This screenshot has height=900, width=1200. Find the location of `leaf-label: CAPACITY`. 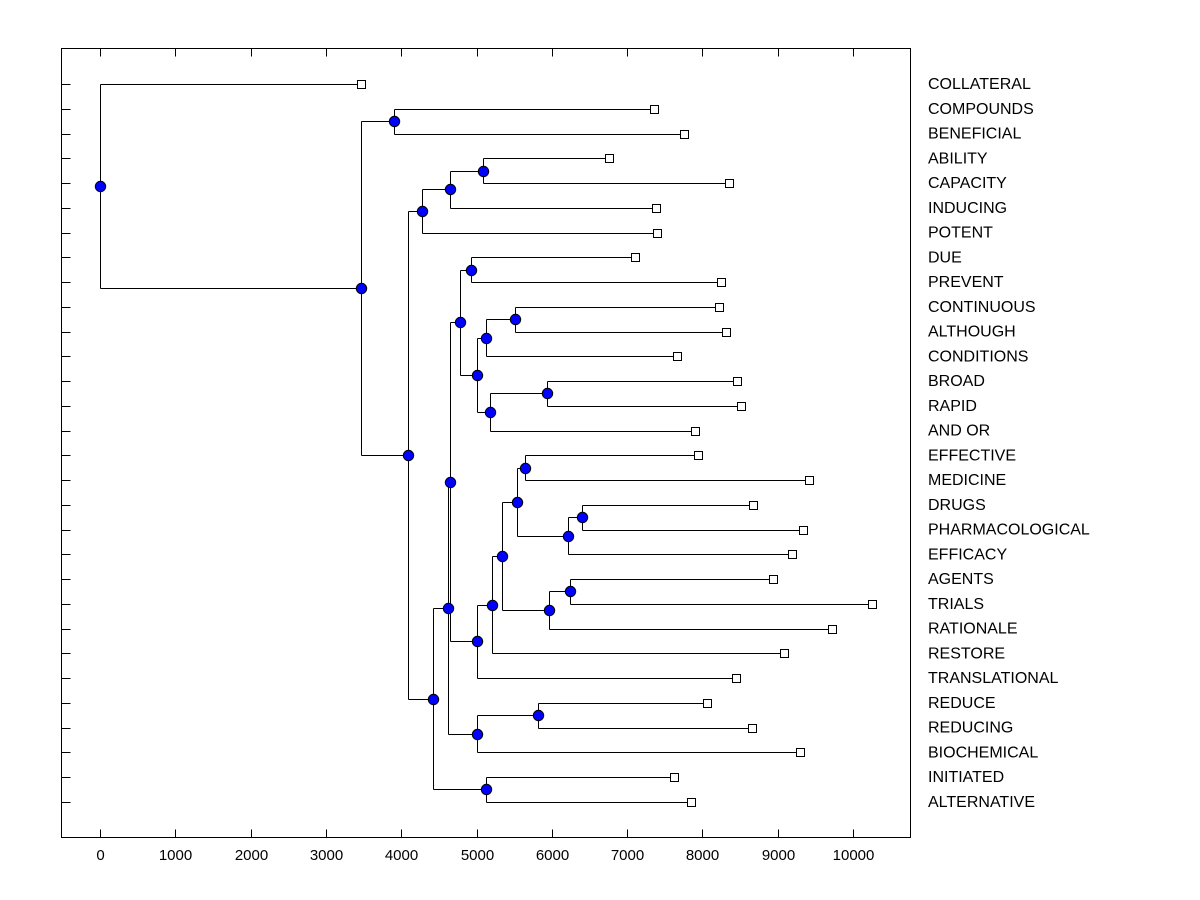

leaf-label: CAPACITY is located at coordinates (967, 183).